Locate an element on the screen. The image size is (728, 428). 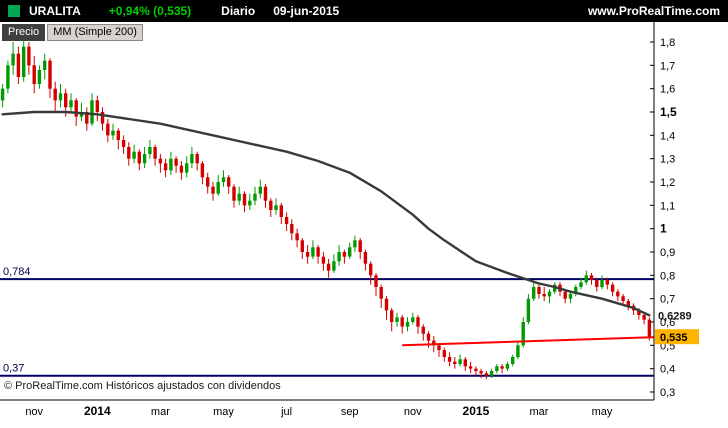
site-link: www.ProRealTime.com is located at coordinates (653, 11).